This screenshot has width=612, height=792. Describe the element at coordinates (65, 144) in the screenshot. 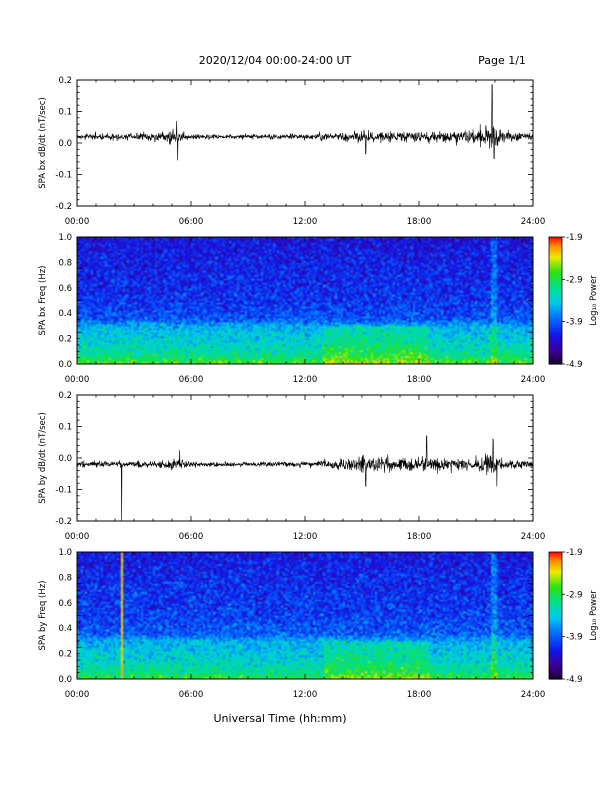

I see `y-tick-label: 0.0` at that location.